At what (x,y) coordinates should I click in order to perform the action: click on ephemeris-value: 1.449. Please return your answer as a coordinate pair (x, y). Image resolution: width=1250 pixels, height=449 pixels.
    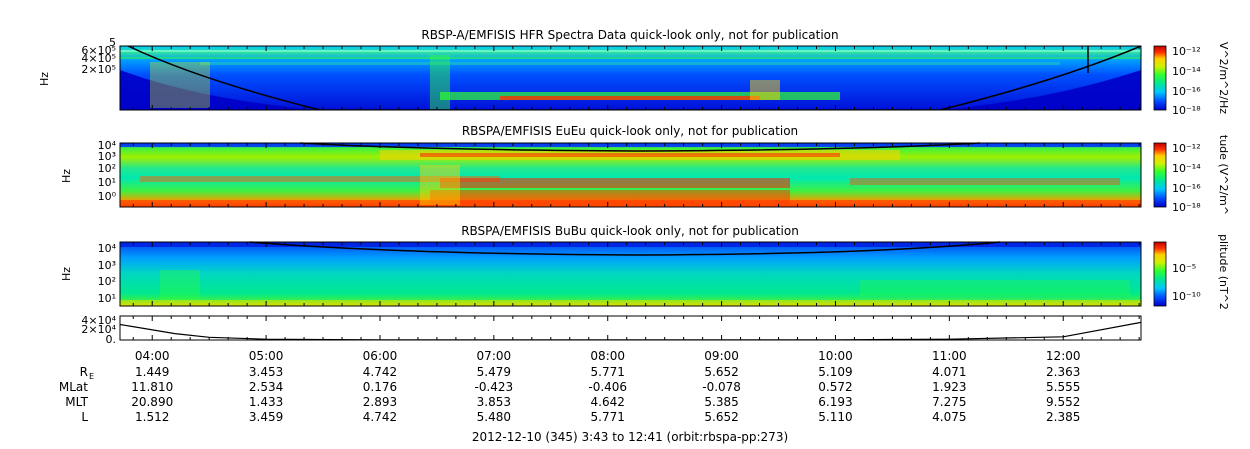
    Looking at the image, I should click on (152, 372).